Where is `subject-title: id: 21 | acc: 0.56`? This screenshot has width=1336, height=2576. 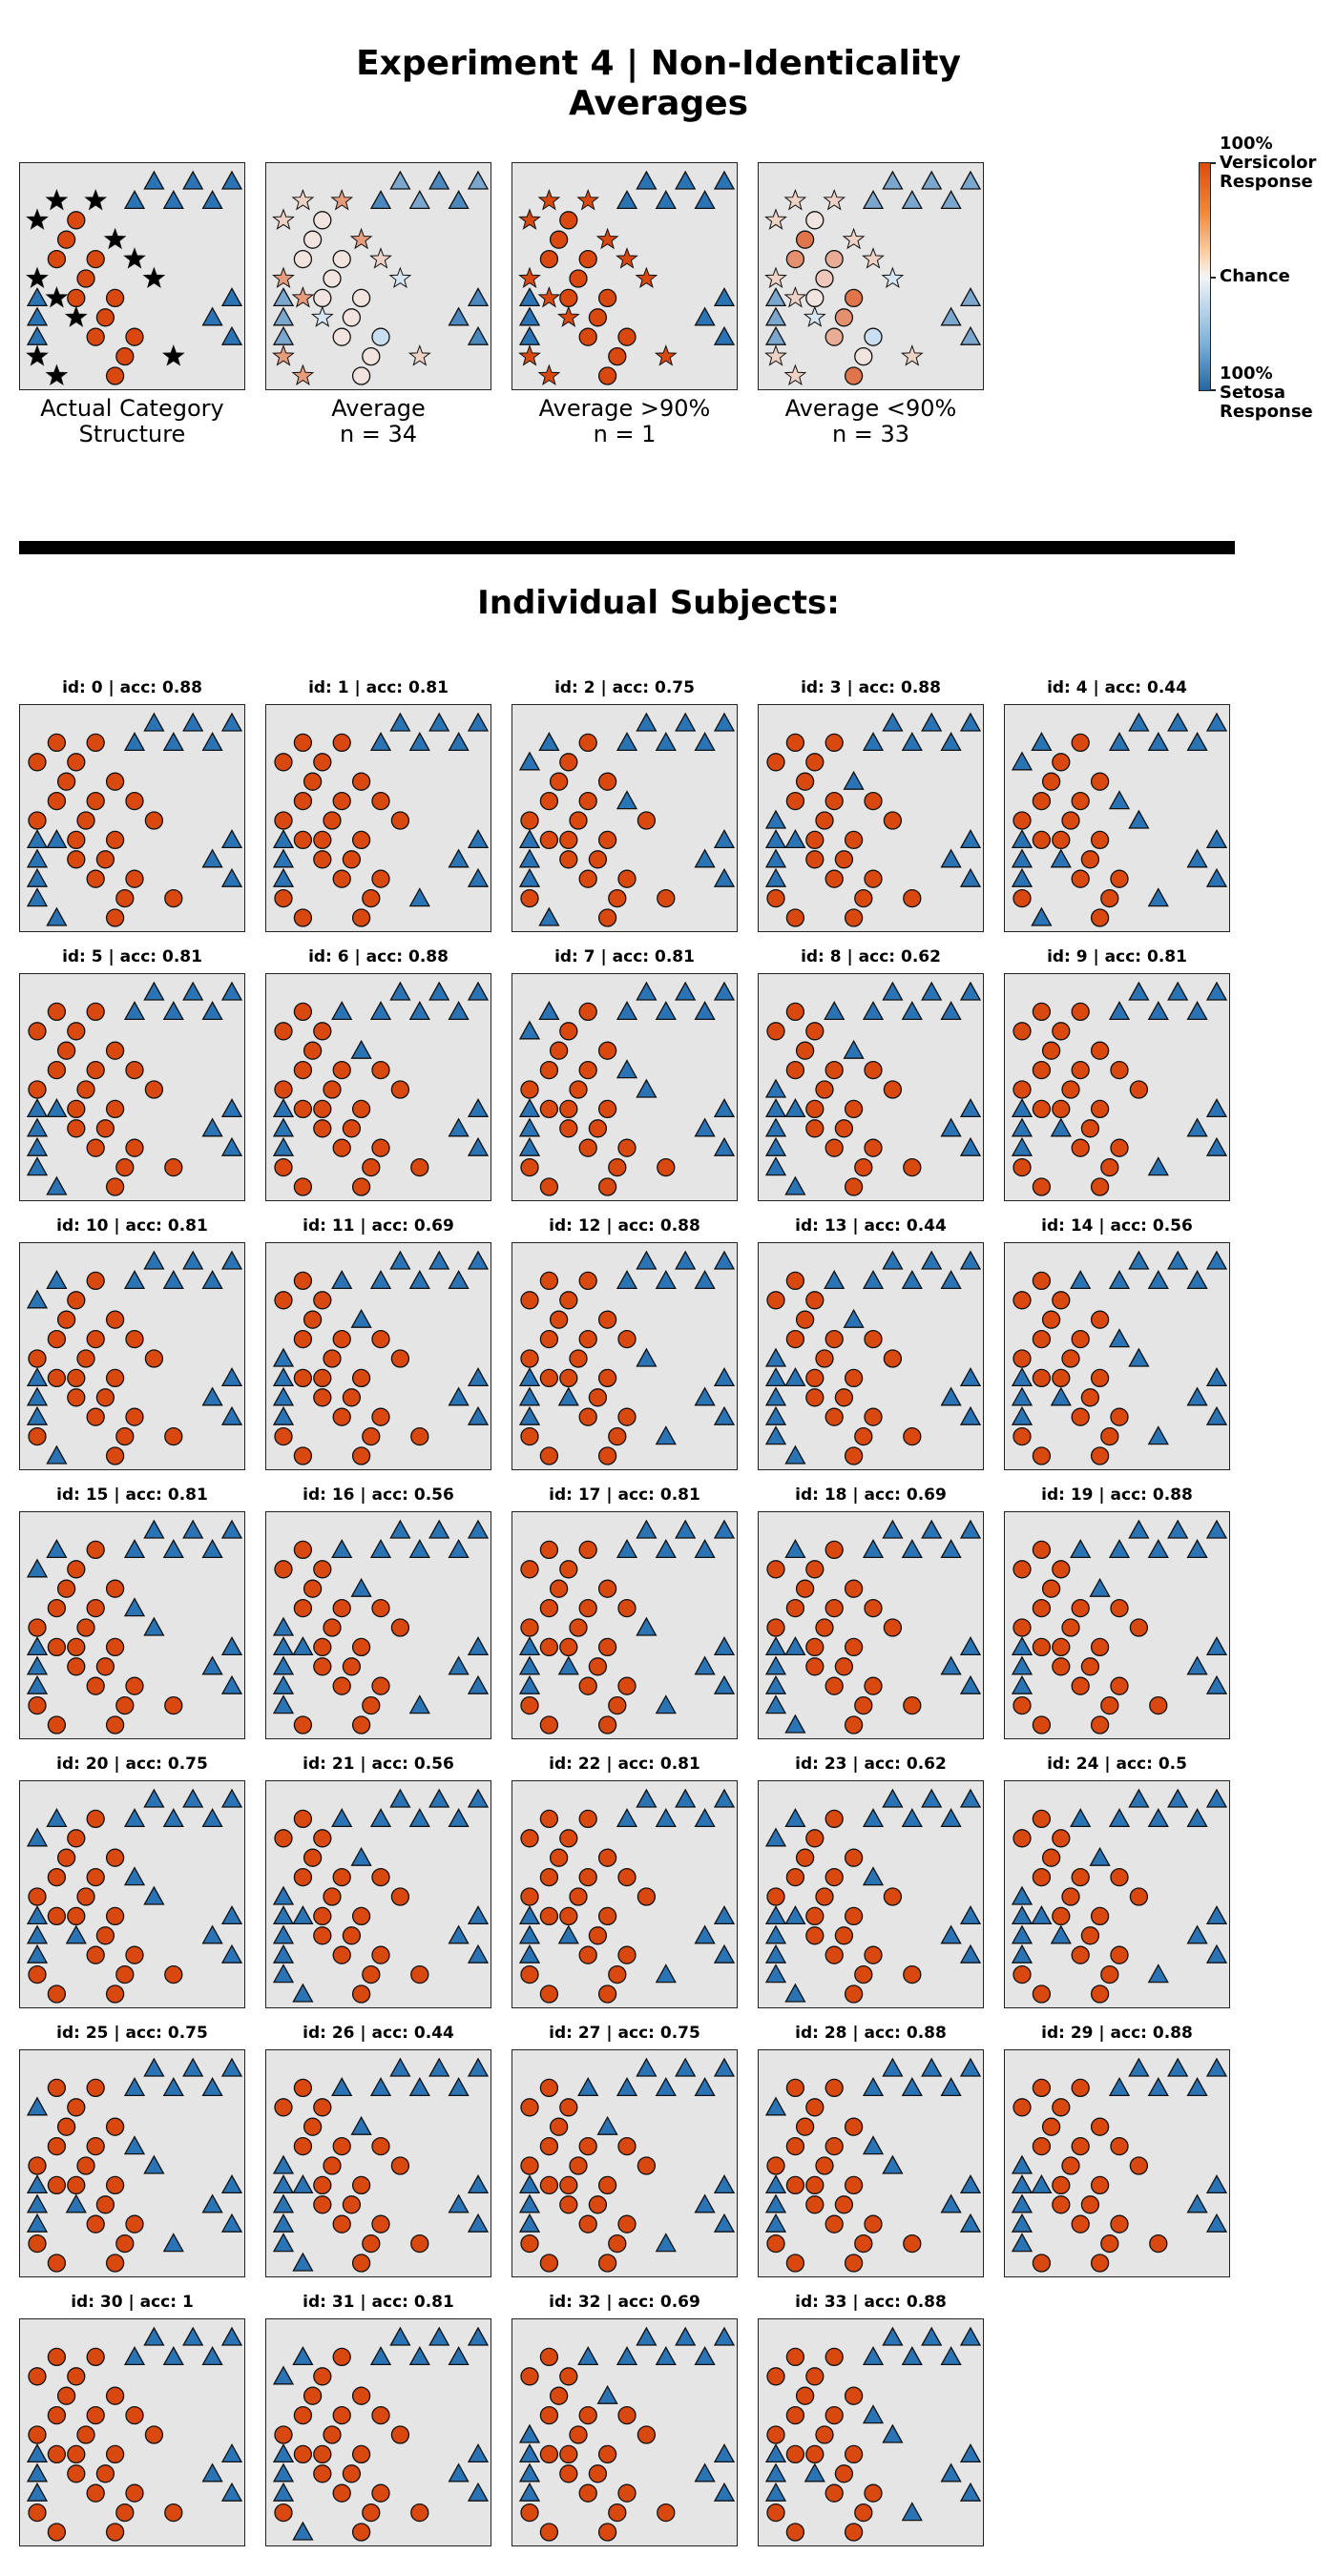 subject-title: id: 21 | acc: 0.56 is located at coordinates (378, 1764).